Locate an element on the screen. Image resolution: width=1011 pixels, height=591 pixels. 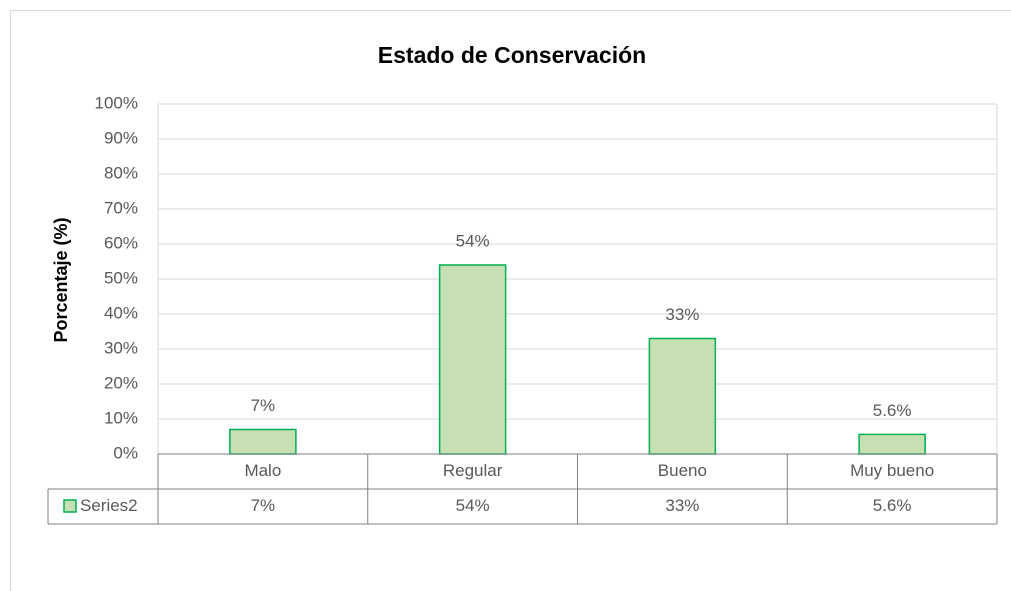
x-tick-label: Bueno is located at coordinates (682, 470).